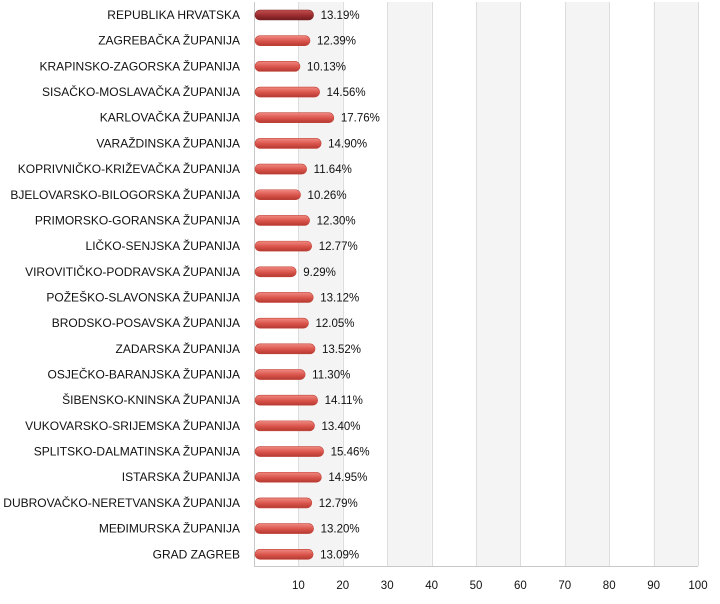 The height and width of the screenshot is (604, 720). I want to click on data-label: 12.77%, so click(338, 247).